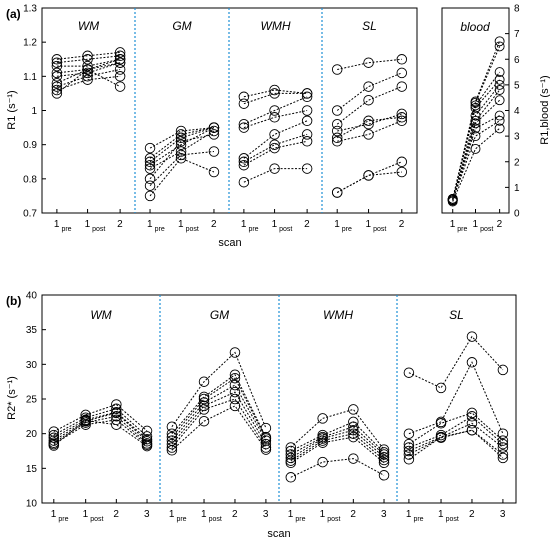 The image size is (550, 543). Describe the element at coordinates (32, 330) in the screenshot. I see `y-tick-label: 35` at that location.